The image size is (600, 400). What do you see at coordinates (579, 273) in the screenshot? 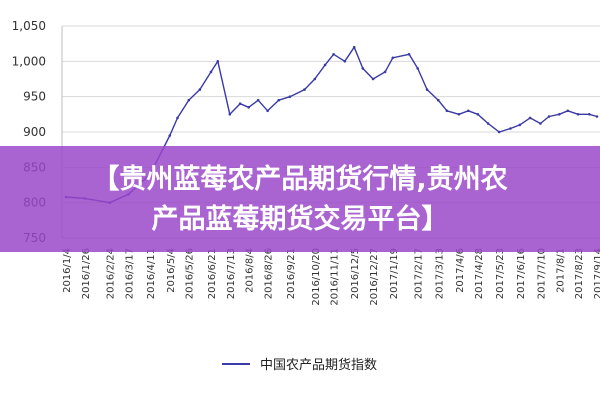
I see `x-tick-label: 2017/8/23` at bounding box center [579, 273].